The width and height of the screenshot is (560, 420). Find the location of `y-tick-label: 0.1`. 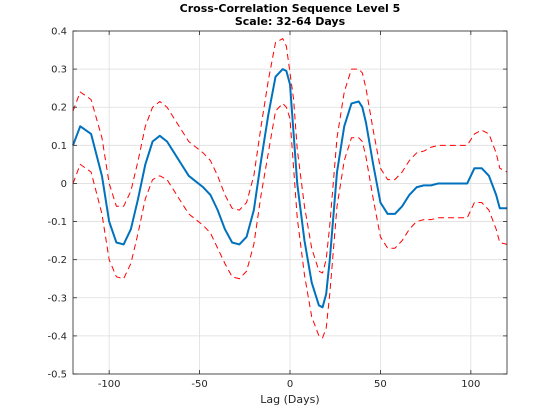

y-tick-label: 0.1 is located at coordinates (59, 146).